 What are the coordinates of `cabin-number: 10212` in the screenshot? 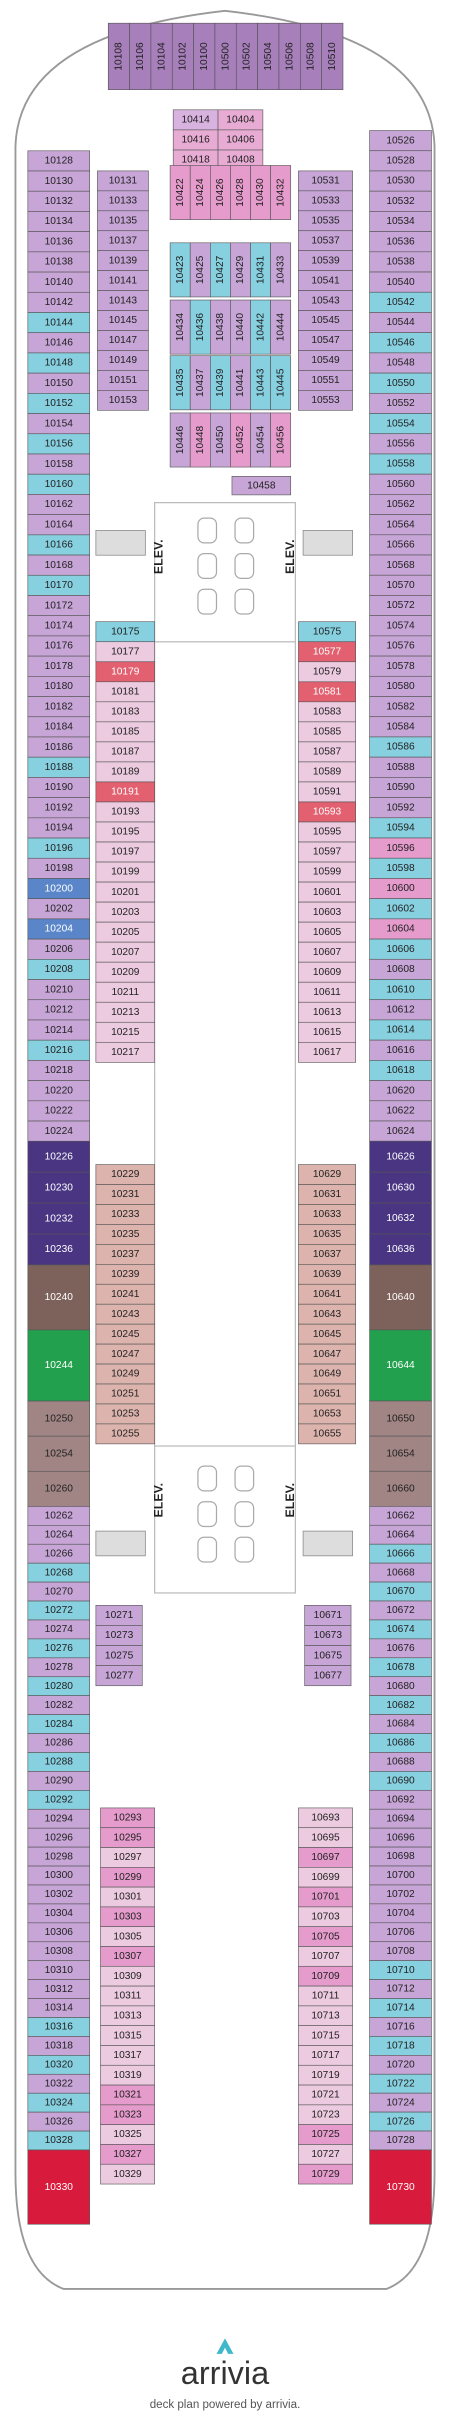 It's located at (59, 1010).